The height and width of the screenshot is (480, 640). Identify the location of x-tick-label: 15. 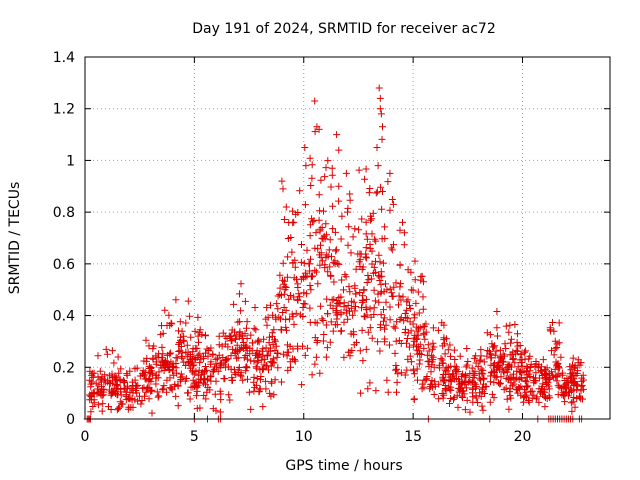
(413, 437).